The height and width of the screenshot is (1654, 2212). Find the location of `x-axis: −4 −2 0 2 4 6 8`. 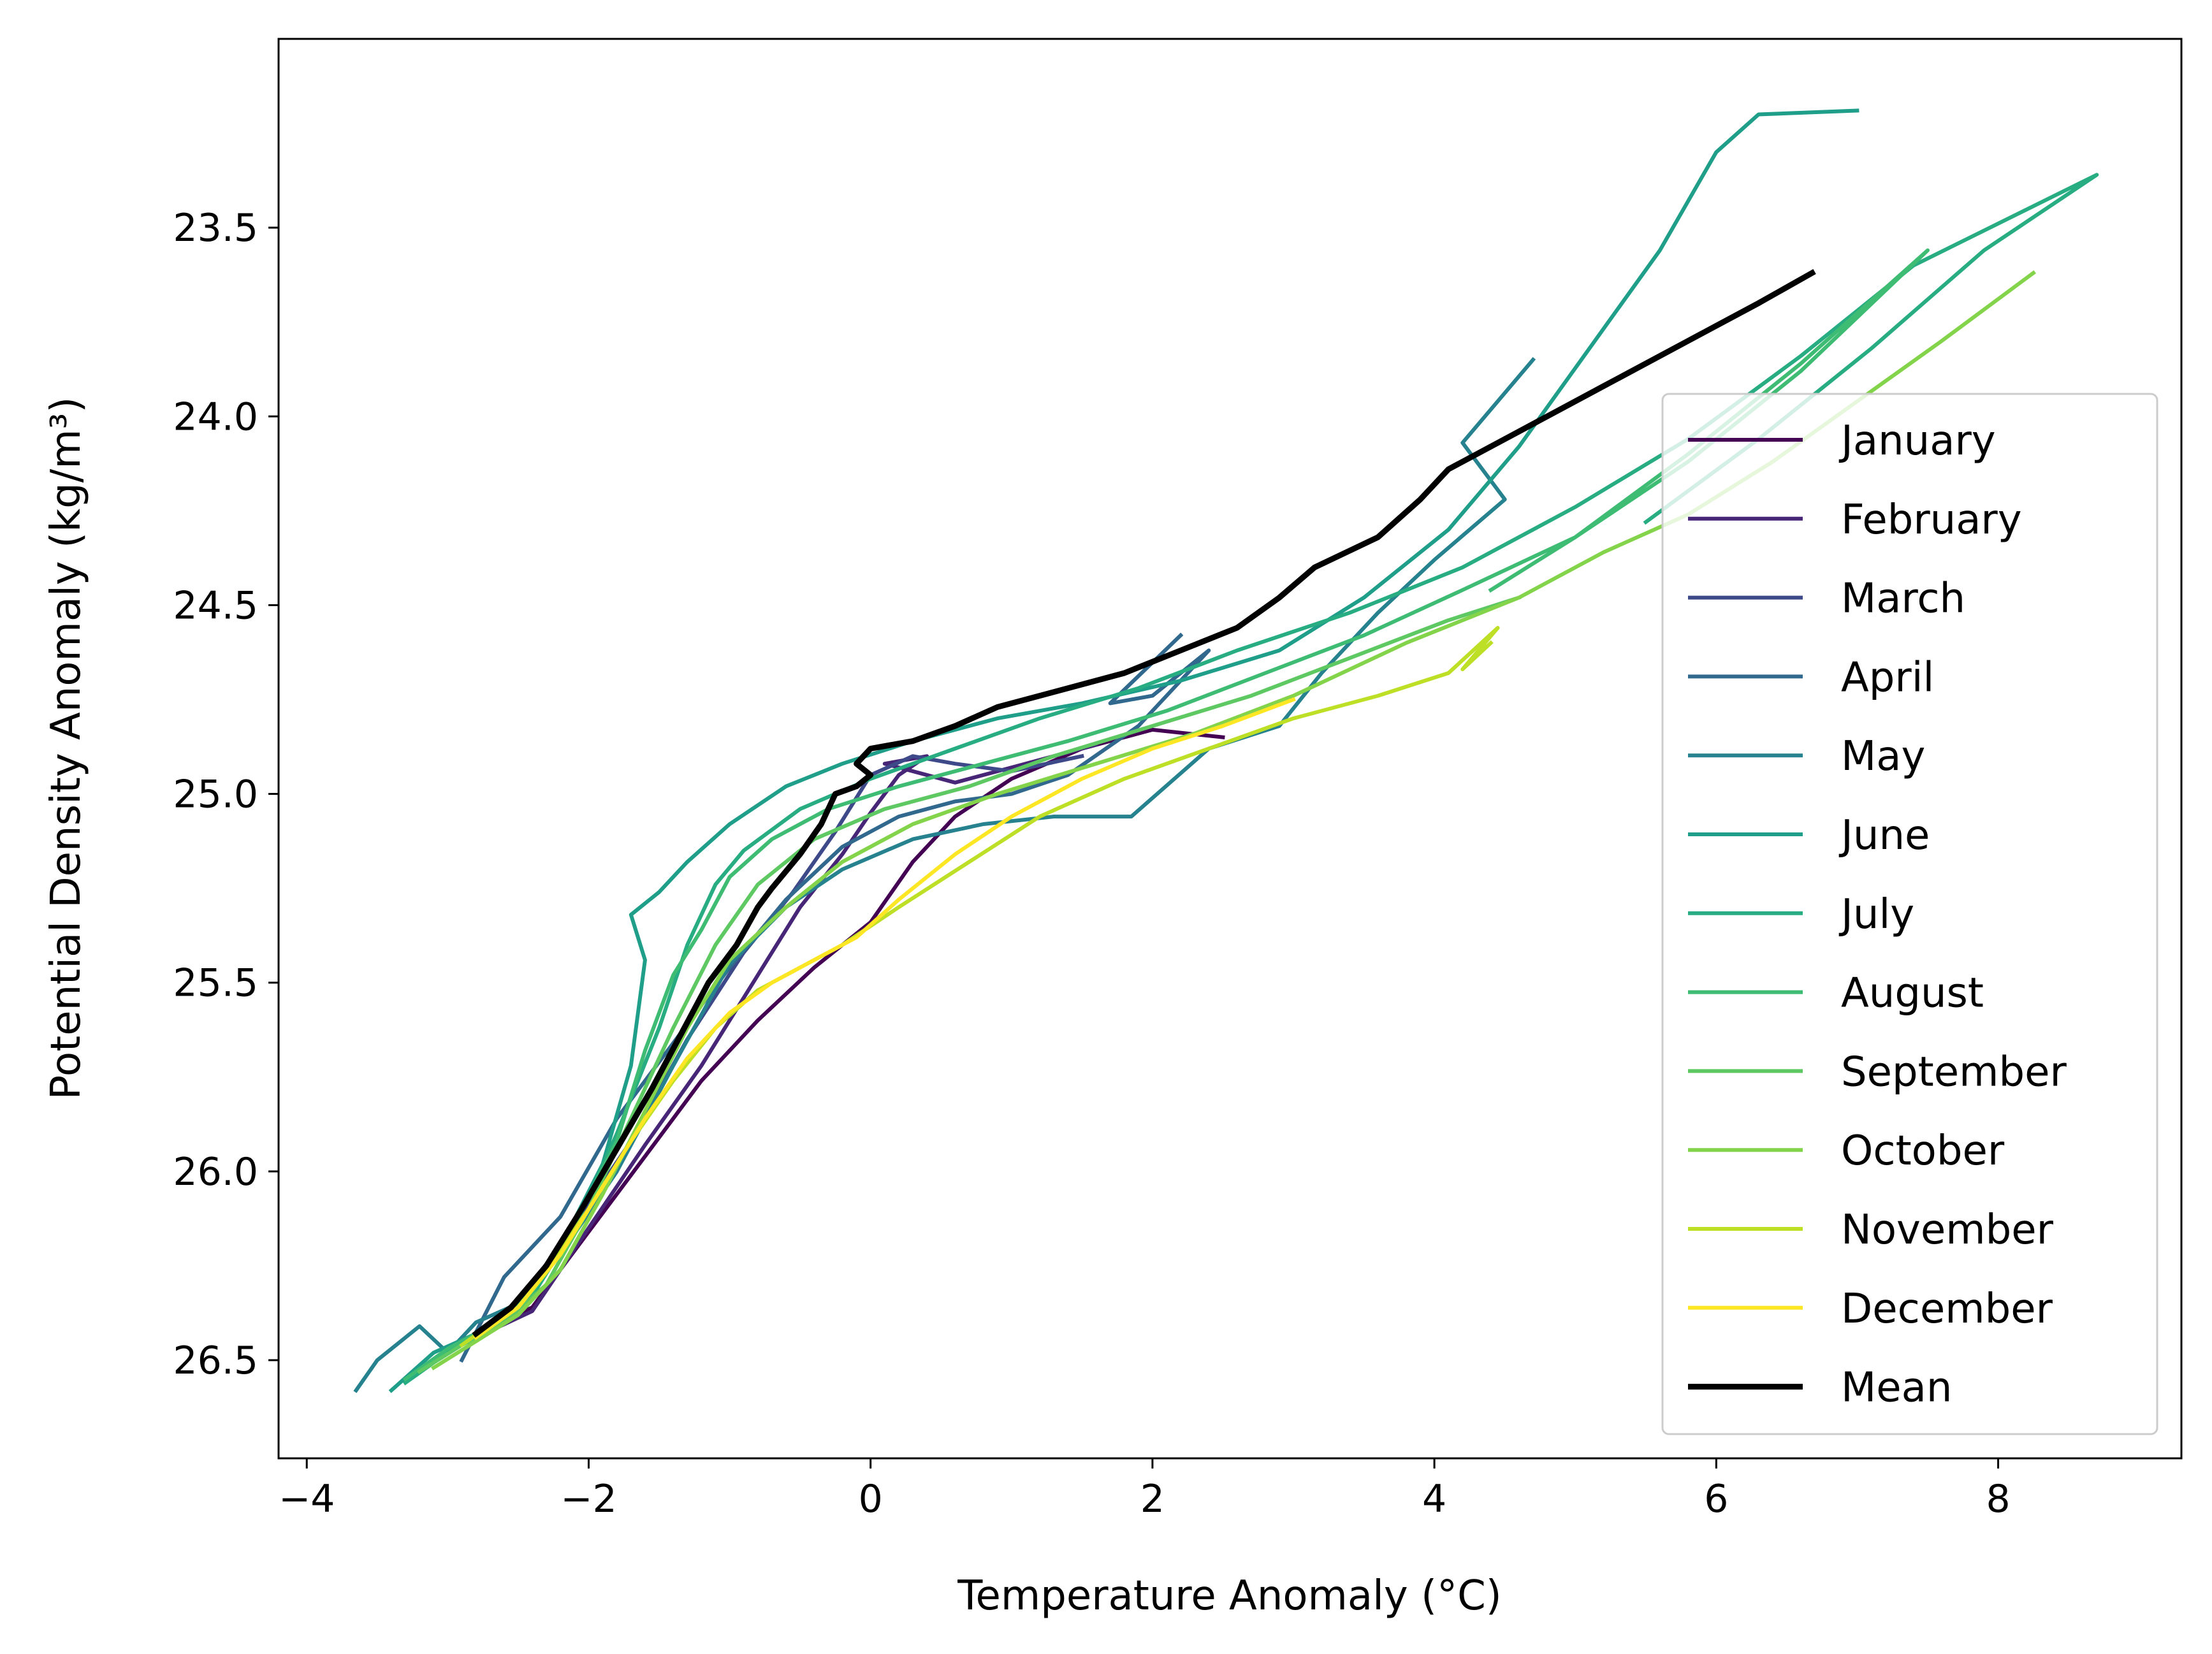

x-axis: −4 −2 0 2 4 6 8 is located at coordinates (1145, 1490).